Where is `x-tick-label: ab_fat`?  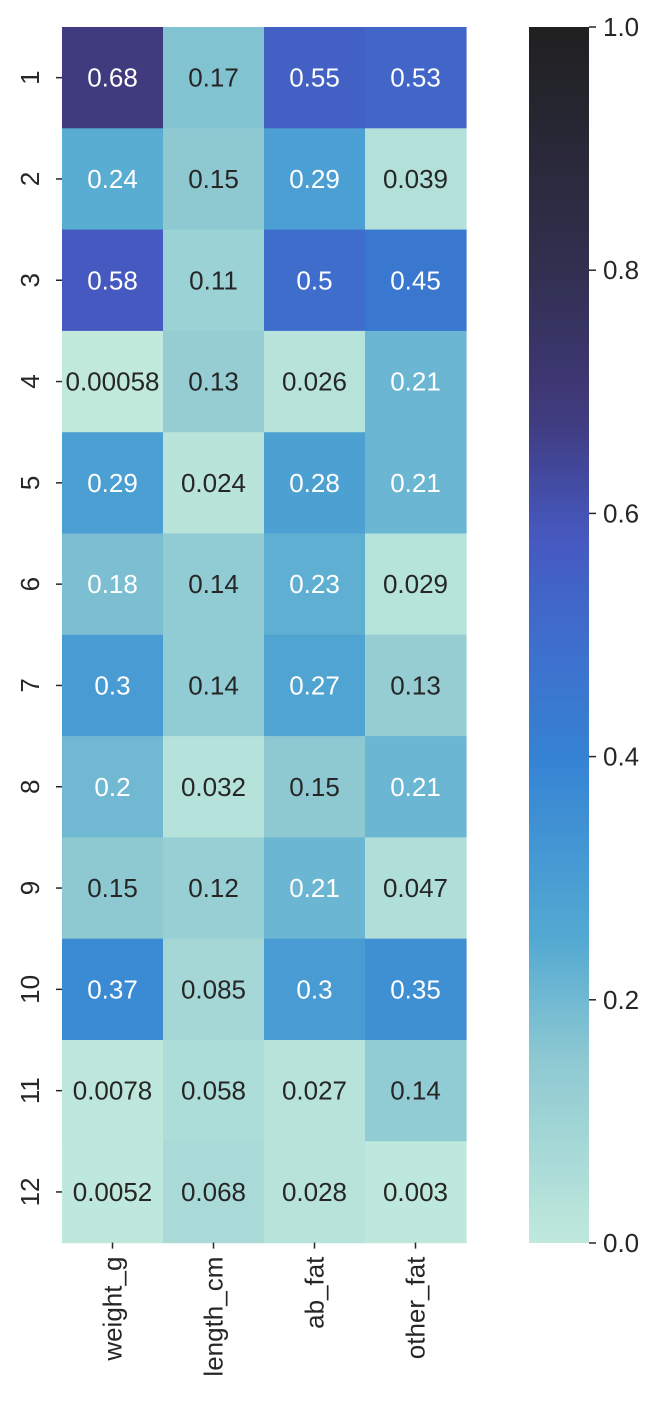
x-tick-label: ab_fat is located at coordinates (315, 1292).